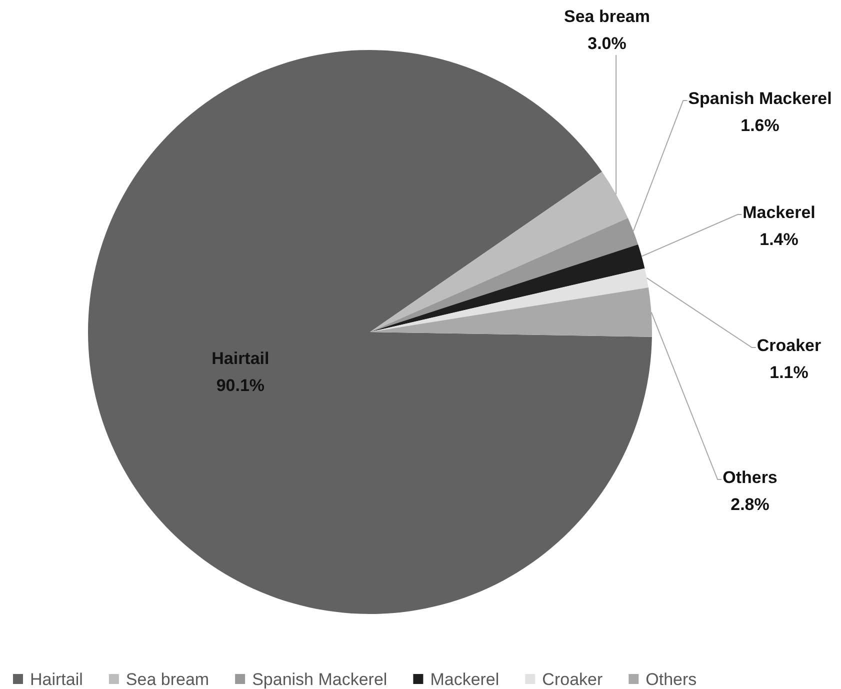 Image resolution: width=841 pixels, height=689 pixels. I want to click on data-label: 3.0%, so click(607, 43).